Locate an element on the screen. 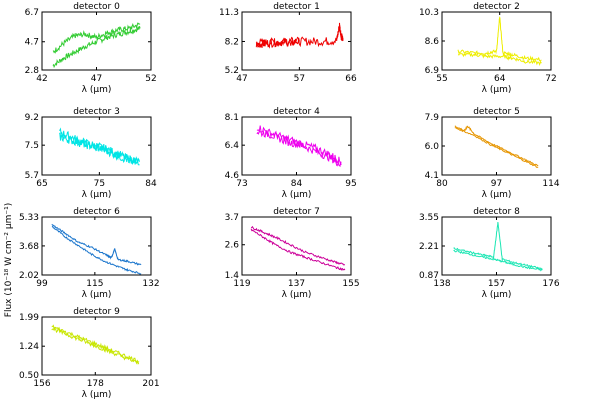 The width and height of the screenshot is (600, 404). y-tick-label: 7.5 is located at coordinates (32, 146).